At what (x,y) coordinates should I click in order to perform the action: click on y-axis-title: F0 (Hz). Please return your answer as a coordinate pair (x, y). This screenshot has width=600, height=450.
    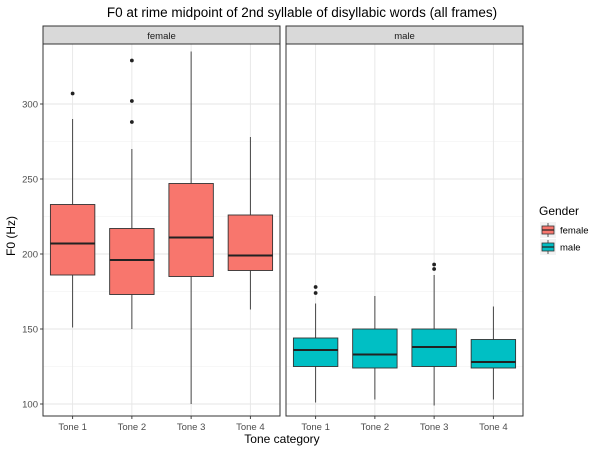
    Looking at the image, I should click on (11, 236).